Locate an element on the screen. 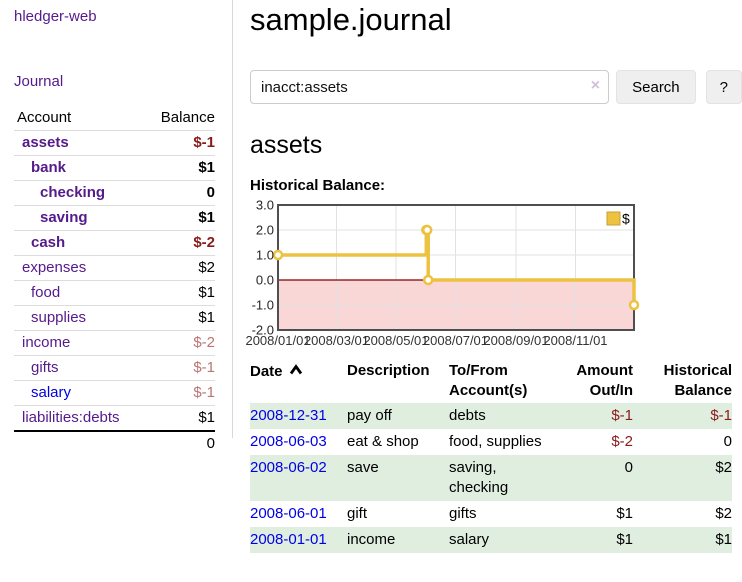  register-row: 2008-12-31 pay off debts $-1 $-1 is located at coordinates (491, 416).